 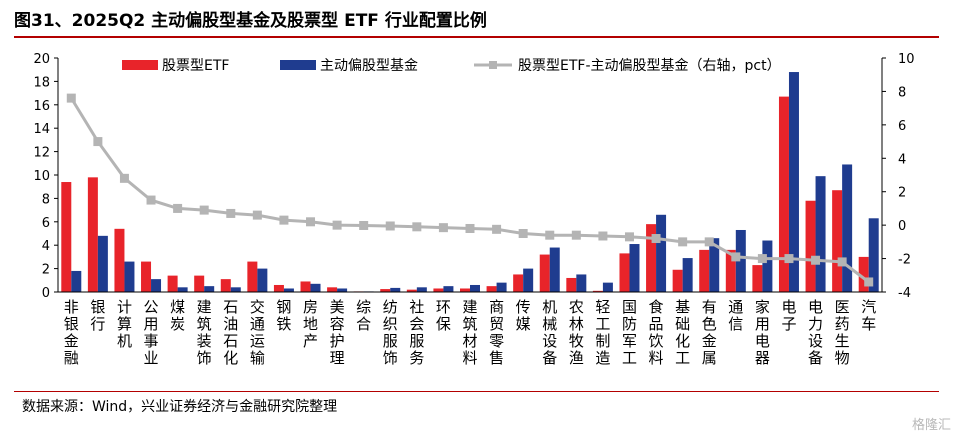 I want to click on x-tick-label: 传媒, so click(x=523, y=315).